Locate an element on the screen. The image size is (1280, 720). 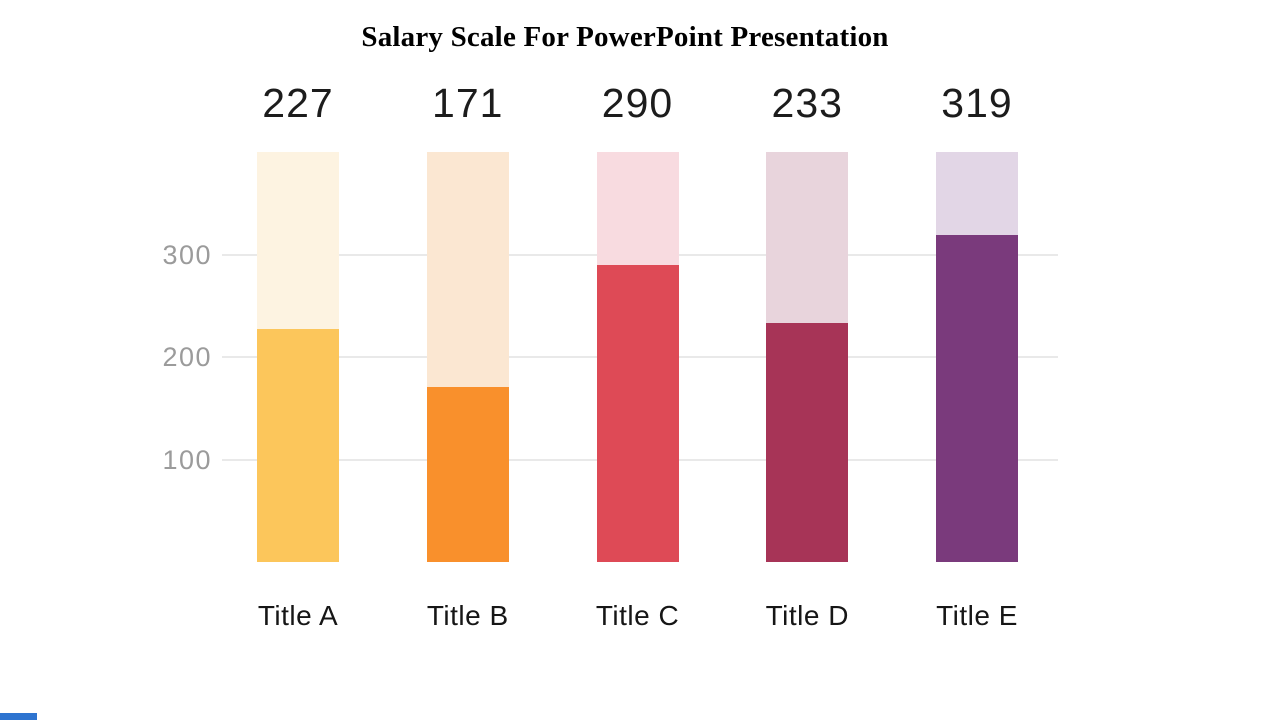
bar-value-label: 227 is located at coordinates (298, 103).